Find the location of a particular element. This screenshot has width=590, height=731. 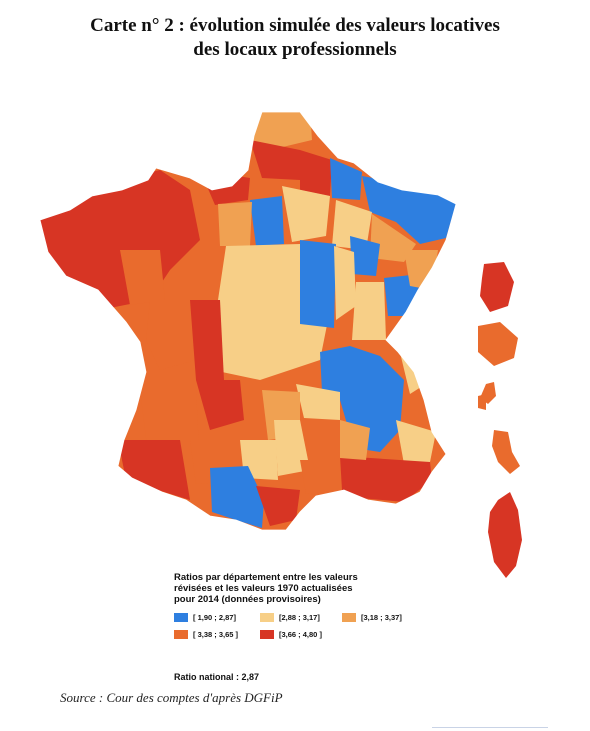

department-rhone-alpes is located at coordinates (362, 399).